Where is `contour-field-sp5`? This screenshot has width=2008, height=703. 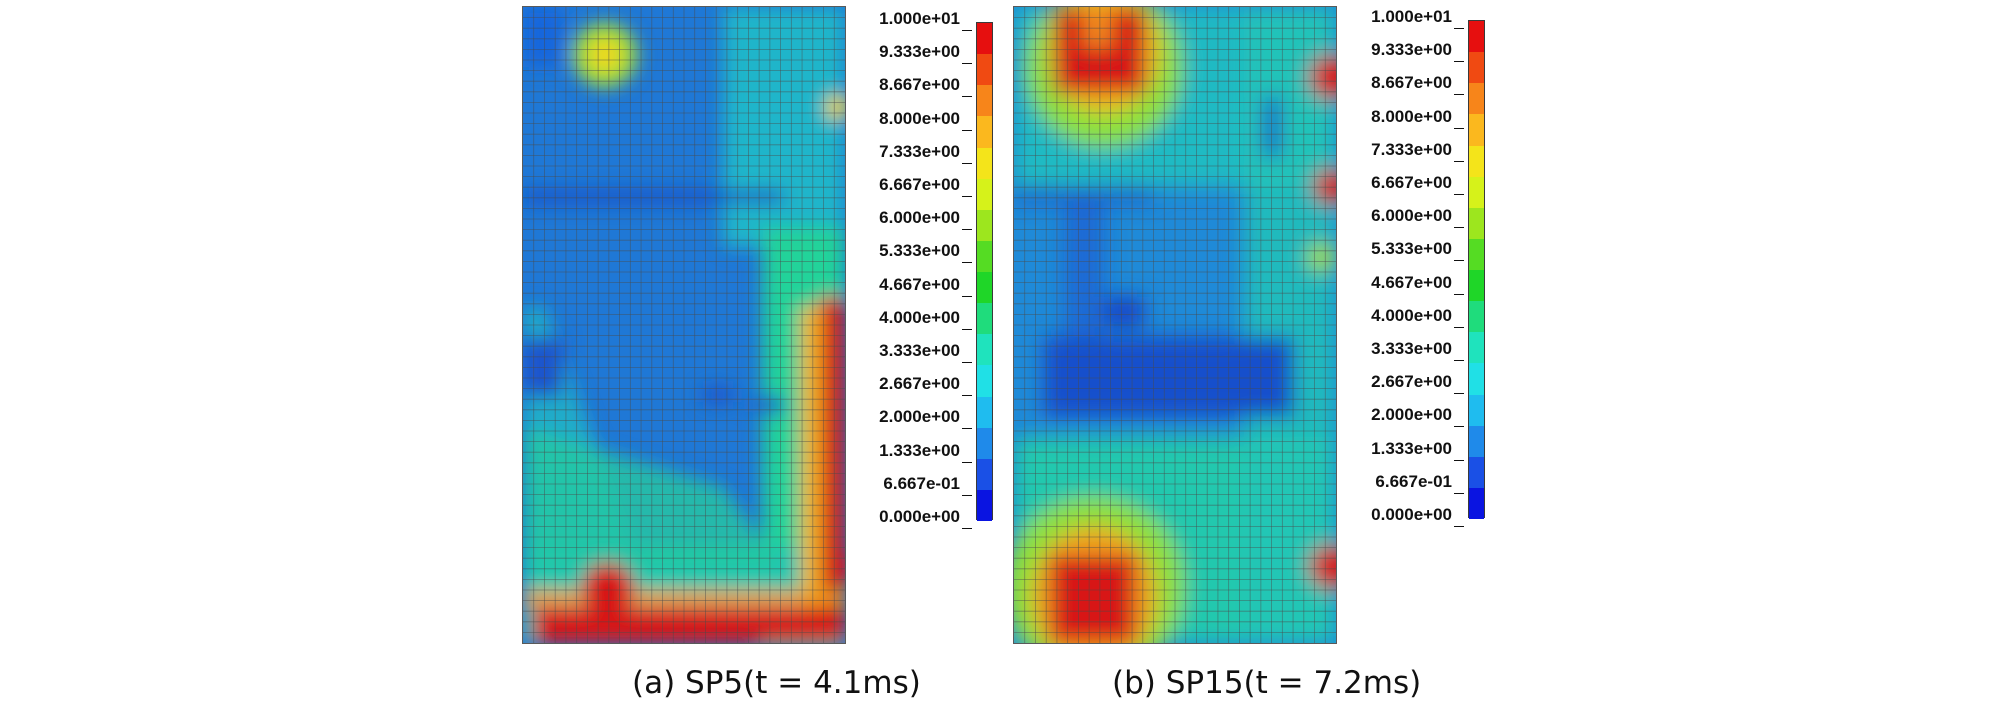 contour-field-sp5 is located at coordinates (684, 325).